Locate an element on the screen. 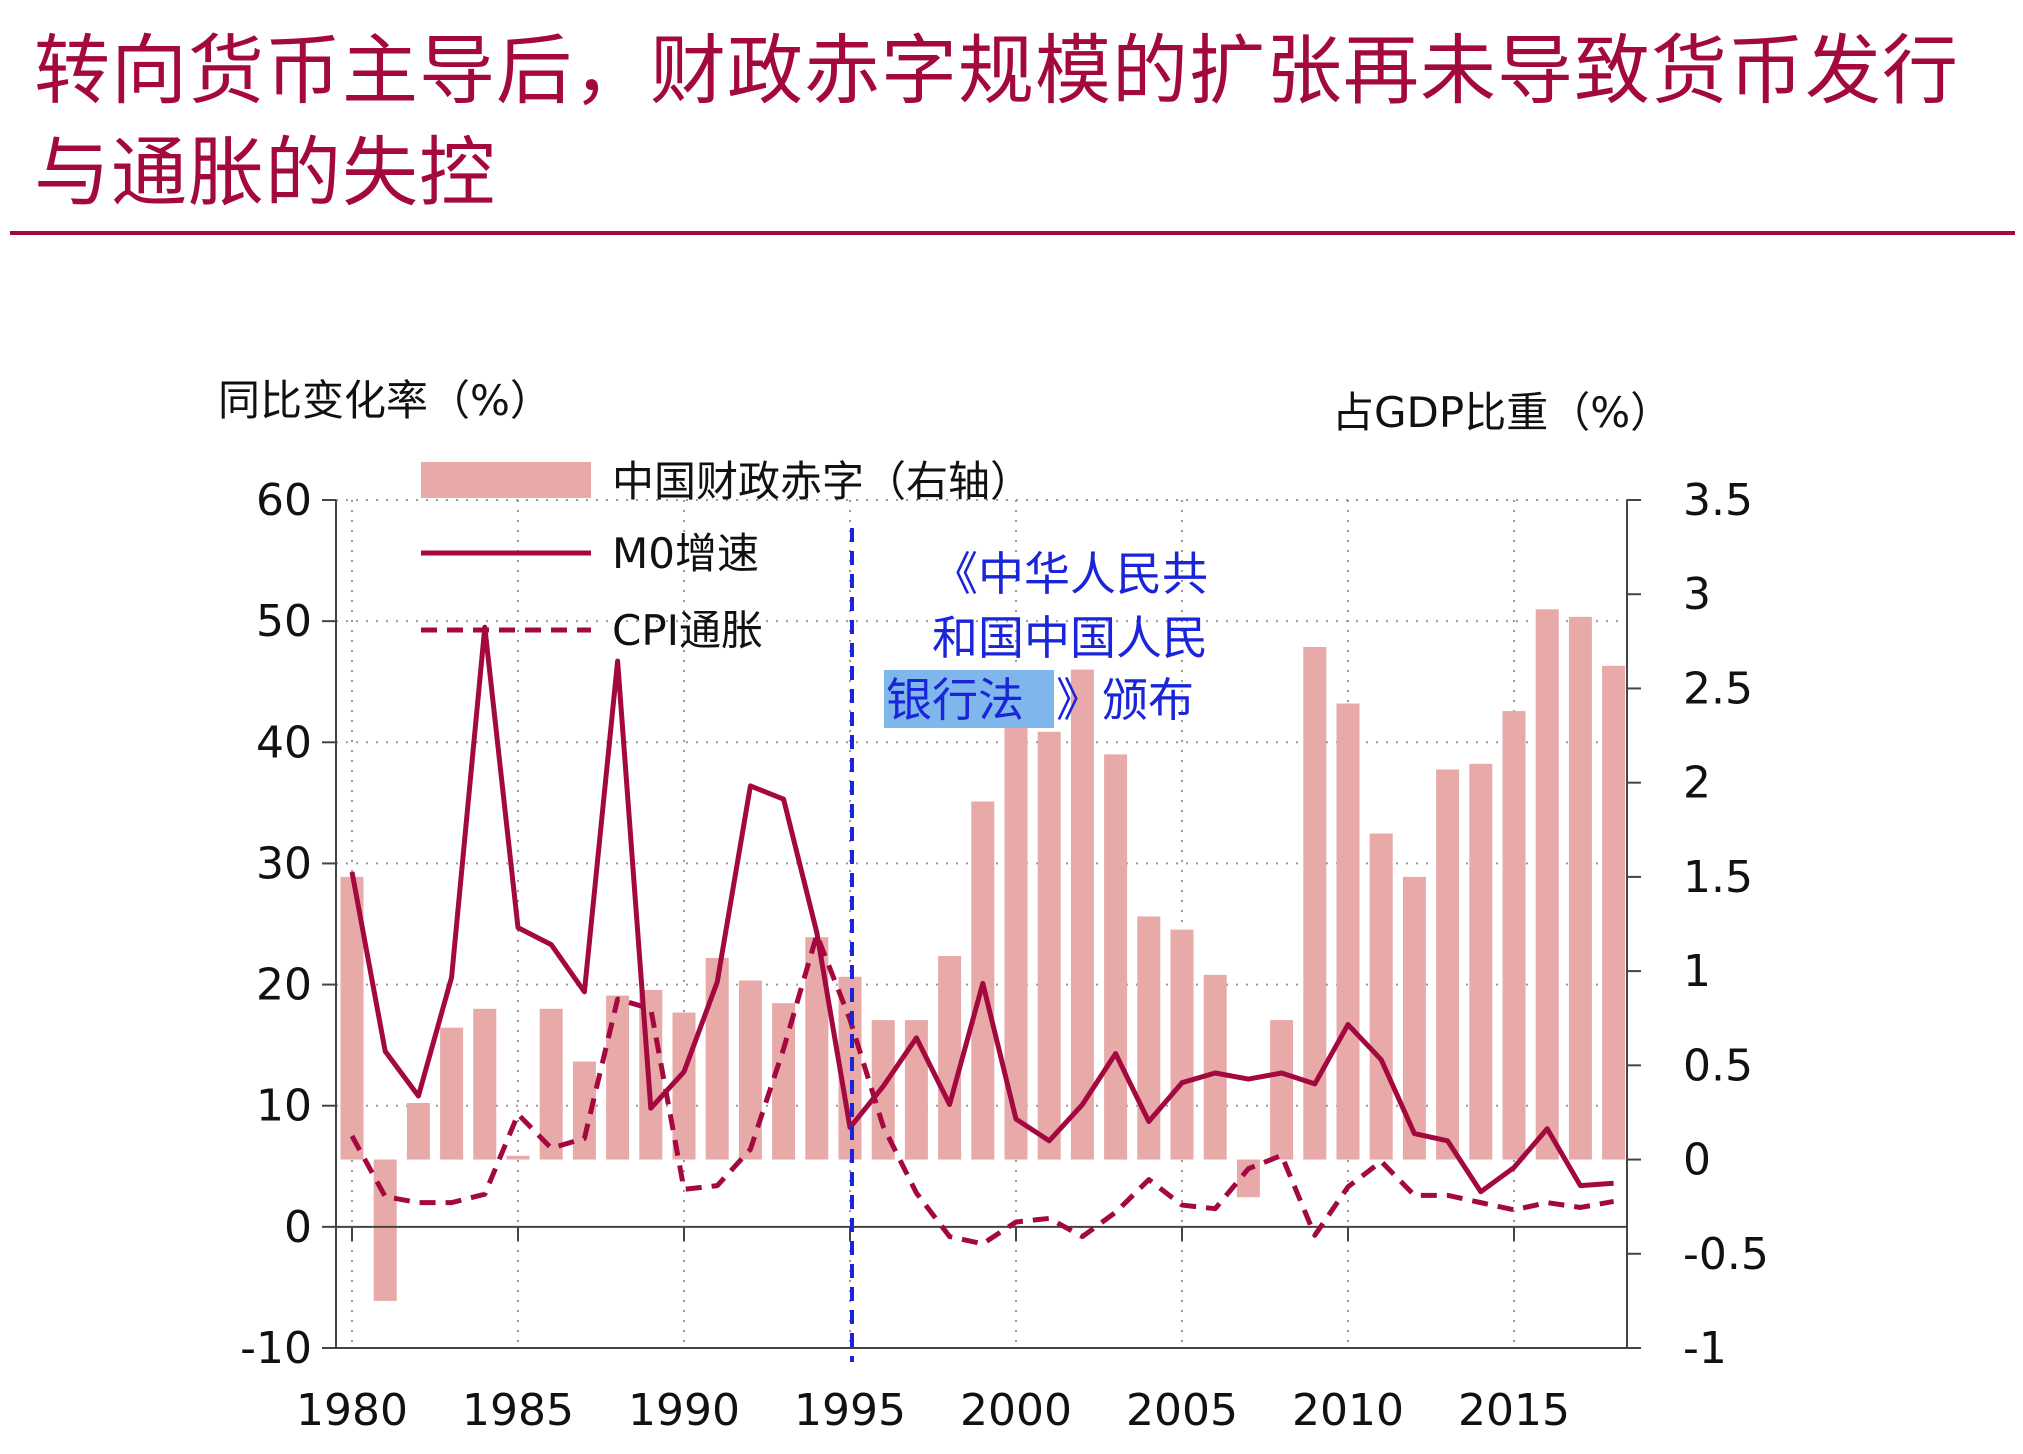  left-tick-label: 30 is located at coordinates (284, 863).